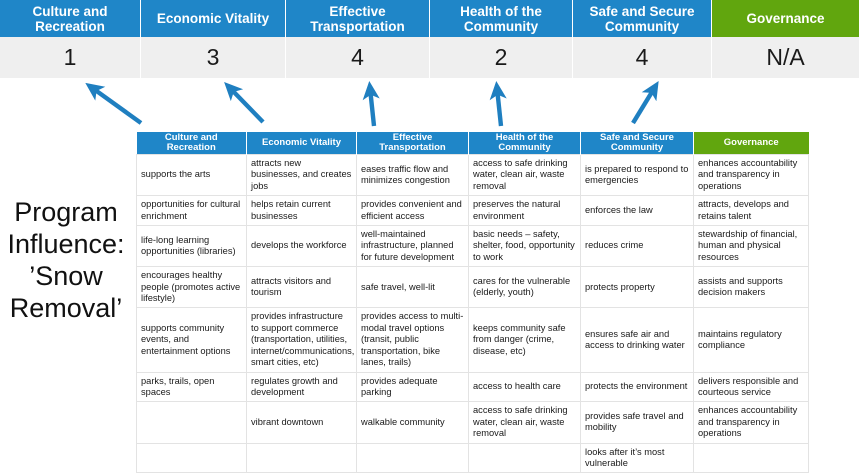 The height and width of the screenshot is (473, 859). What do you see at coordinates (637, 287) in the screenshot?
I see `matrix-cell: protects property` at bounding box center [637, 287].